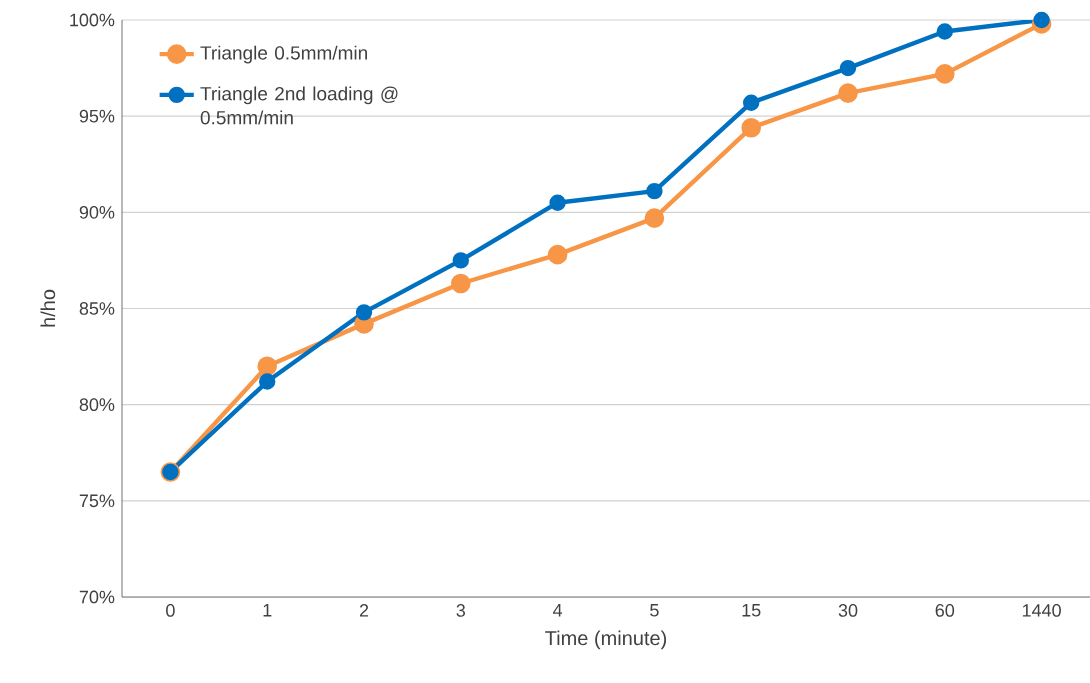 Image resolution: width=1090 pixels, height=683 pixels. What do you see at coordinates (97, 501) in the screenshot?
I see `y-tick-label: 75%` at bounding box center [97, 501].